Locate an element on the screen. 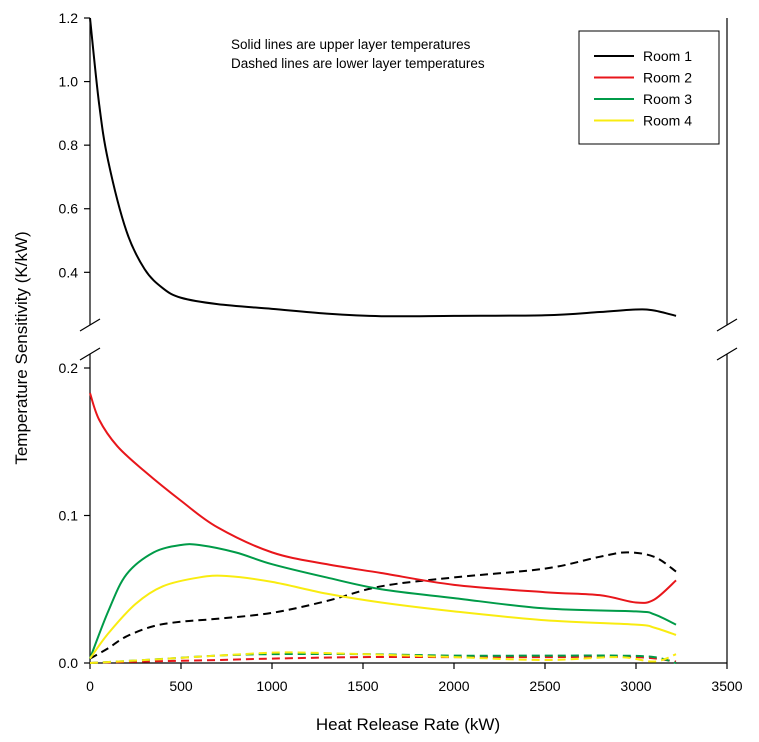 This screenshot has width=759, height=742. y-tick-label-upper: 0.6 is located at coordinates (69, 209).